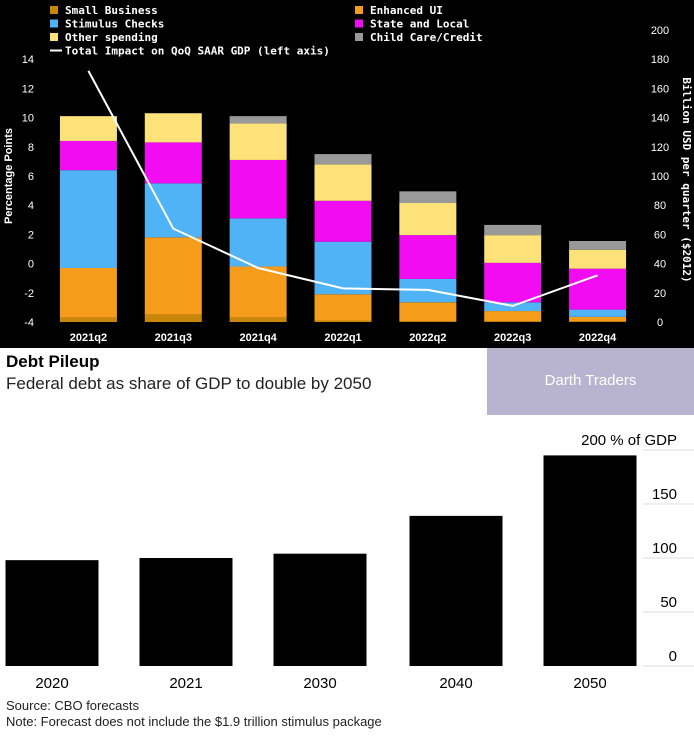  Describe the element at coordinates (197, 51) in the screenshot. I see `legend-label: Total Impact on QoQ SAAR GDP (left axis)` at that location.